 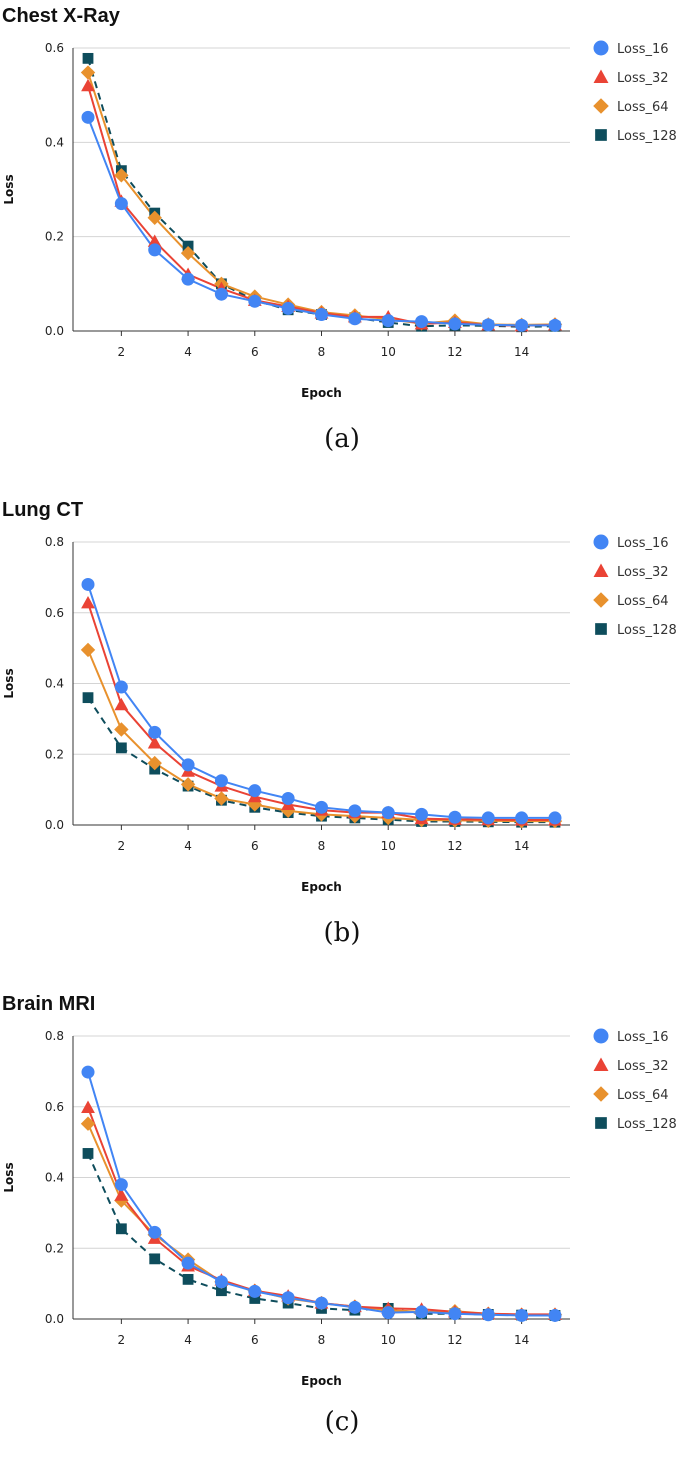 I want to click on chart-title: Brain MRI, so click(x=48, y=1004).